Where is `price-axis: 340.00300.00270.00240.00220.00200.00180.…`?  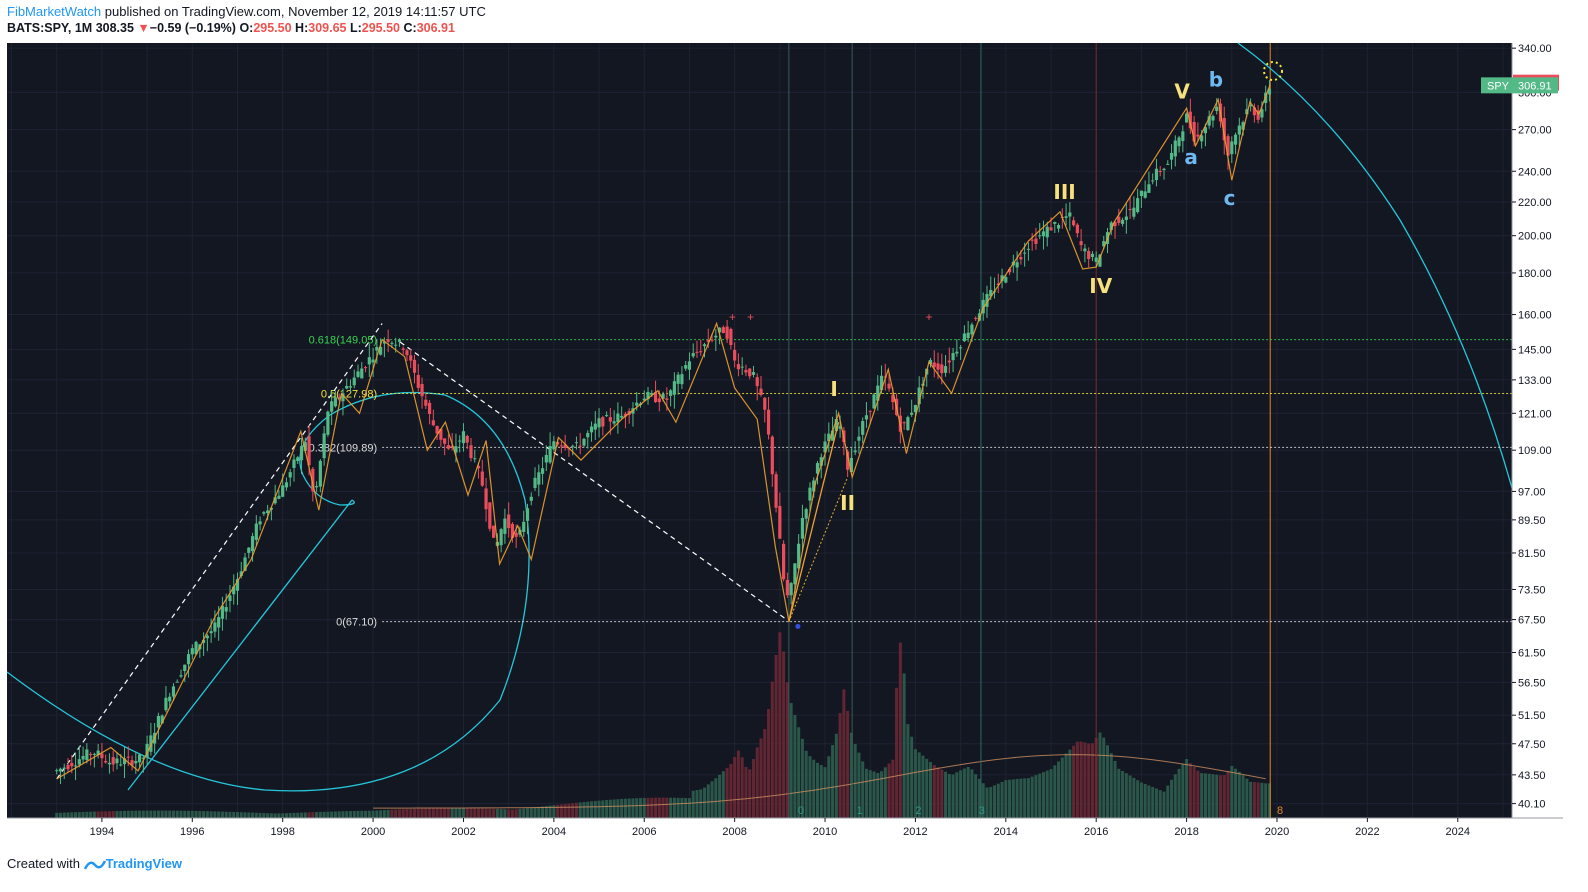
price-axis: 340.00300.00270.00240.00220.00200.00180.… is located at coordinates (1537, 430).